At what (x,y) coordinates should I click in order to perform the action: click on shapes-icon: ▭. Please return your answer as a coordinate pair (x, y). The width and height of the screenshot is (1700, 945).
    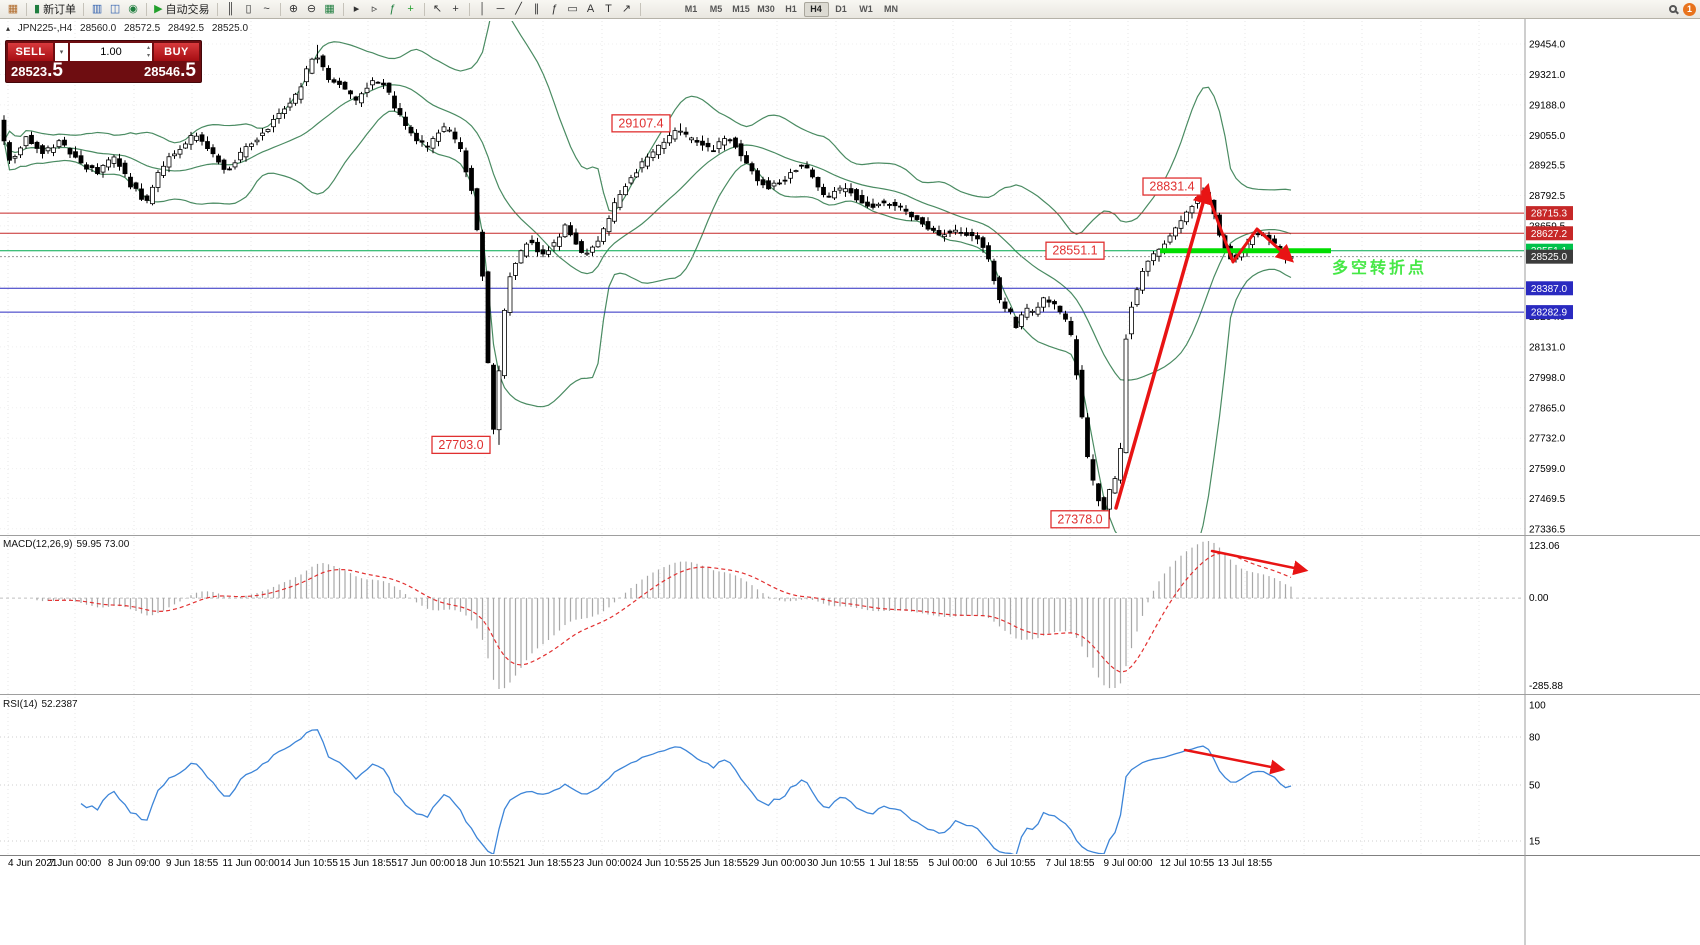
    Looking at the image, I should click on (573, 9).